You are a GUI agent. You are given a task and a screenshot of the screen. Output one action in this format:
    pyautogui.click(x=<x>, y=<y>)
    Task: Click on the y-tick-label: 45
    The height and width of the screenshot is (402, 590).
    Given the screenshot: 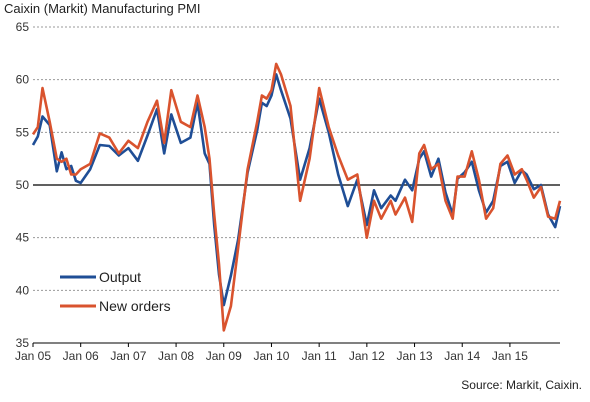 What is the action you would take?
    pyautogui.click(x=23, y=238)
    